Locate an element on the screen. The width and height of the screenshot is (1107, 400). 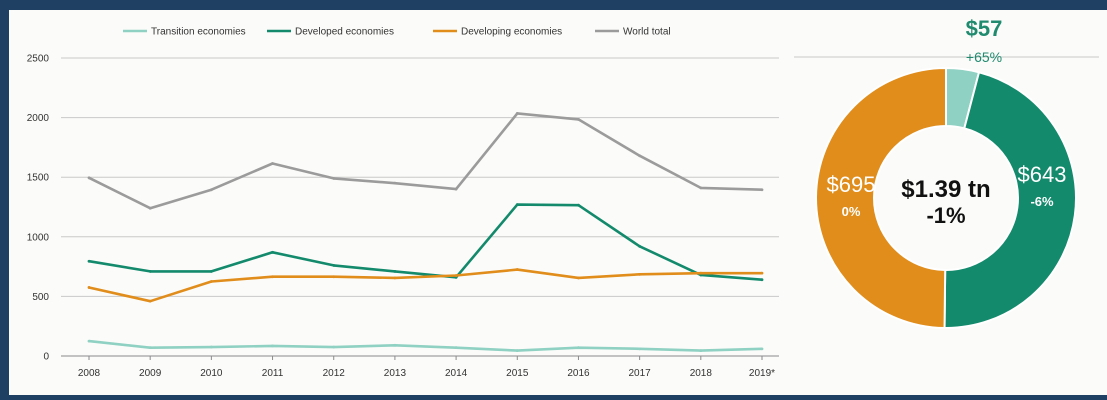
y-tick-label: 1000 is located at coordinates (38, 237).